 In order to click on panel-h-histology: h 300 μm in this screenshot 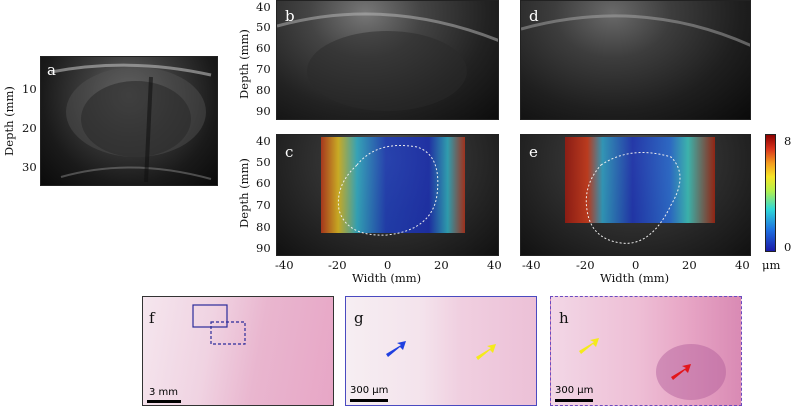, I will do `click(646, 351)`.